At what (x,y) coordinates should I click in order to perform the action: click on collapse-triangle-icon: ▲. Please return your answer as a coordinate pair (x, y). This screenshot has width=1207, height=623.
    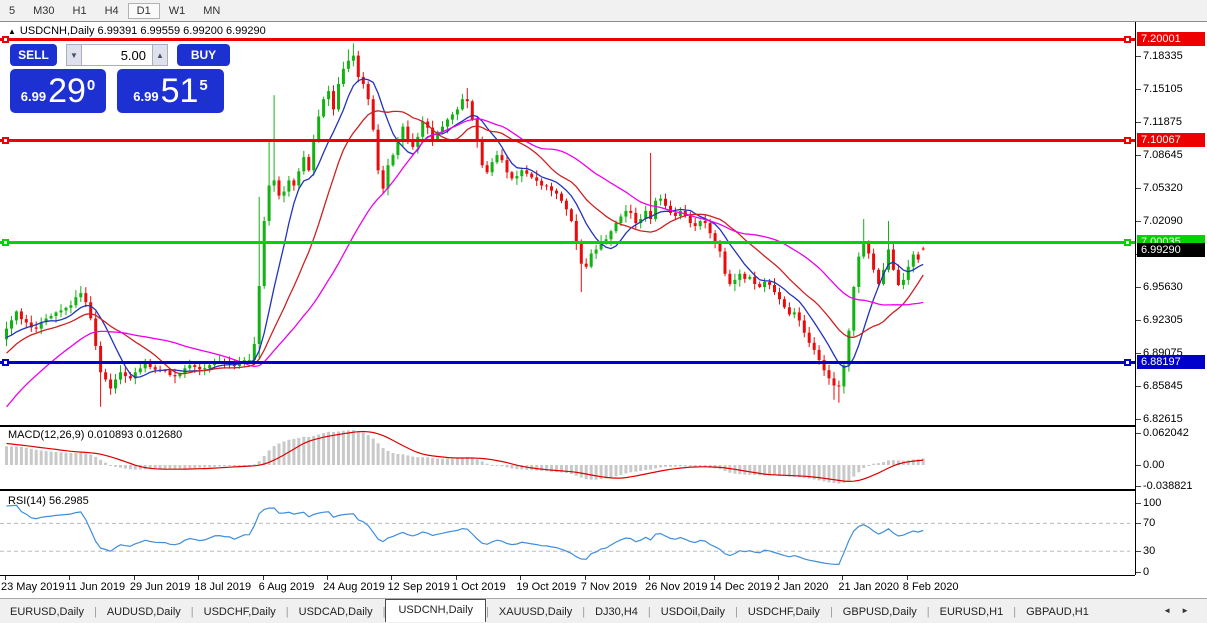
    Looking at the image, I should click on (12, 31).